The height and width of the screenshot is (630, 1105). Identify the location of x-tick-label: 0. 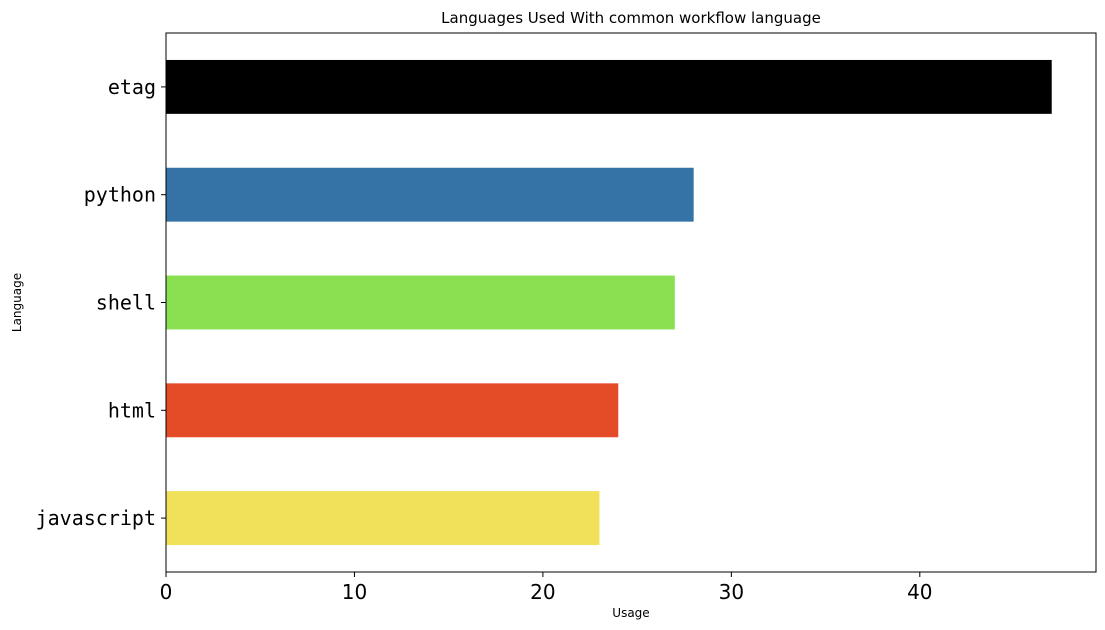
(166, 592).